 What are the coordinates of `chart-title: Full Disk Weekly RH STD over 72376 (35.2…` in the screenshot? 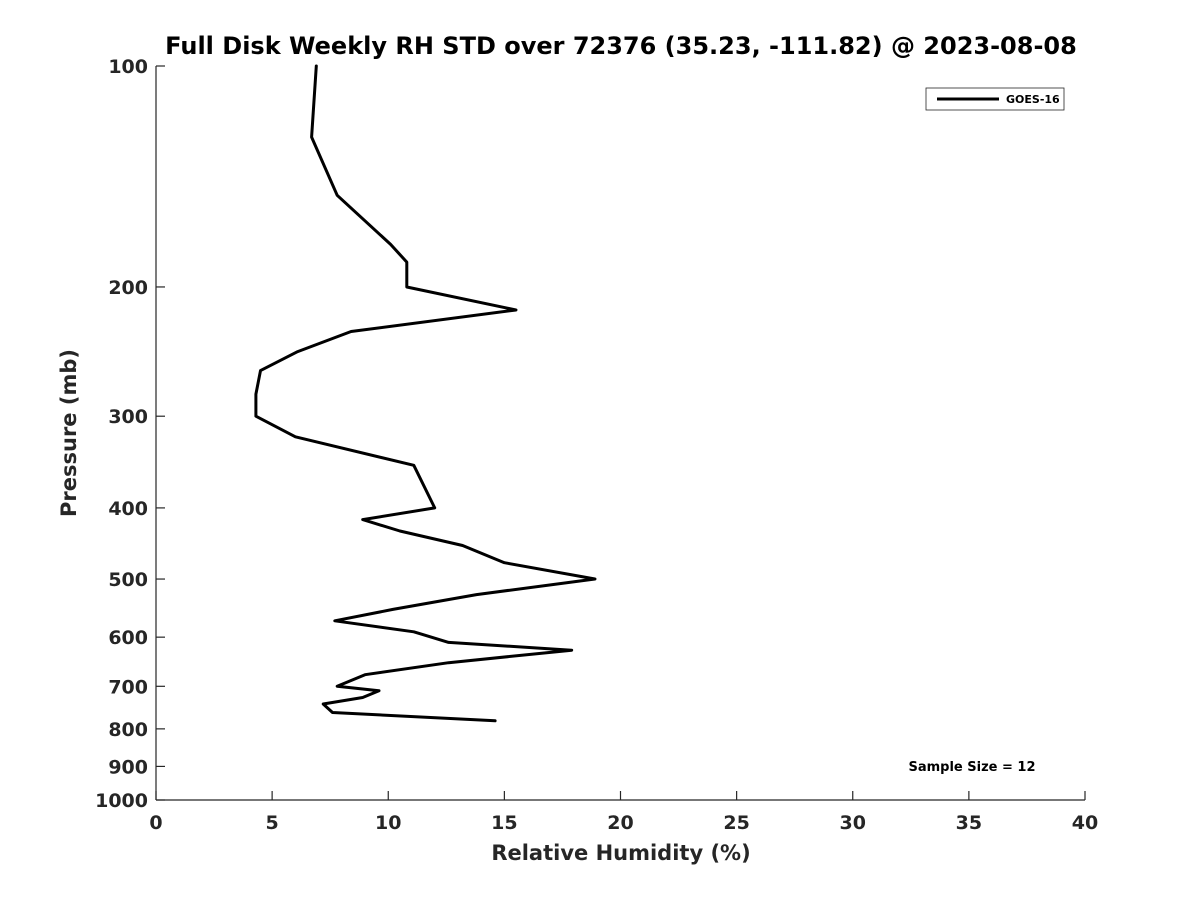 It's located at (621, 46).